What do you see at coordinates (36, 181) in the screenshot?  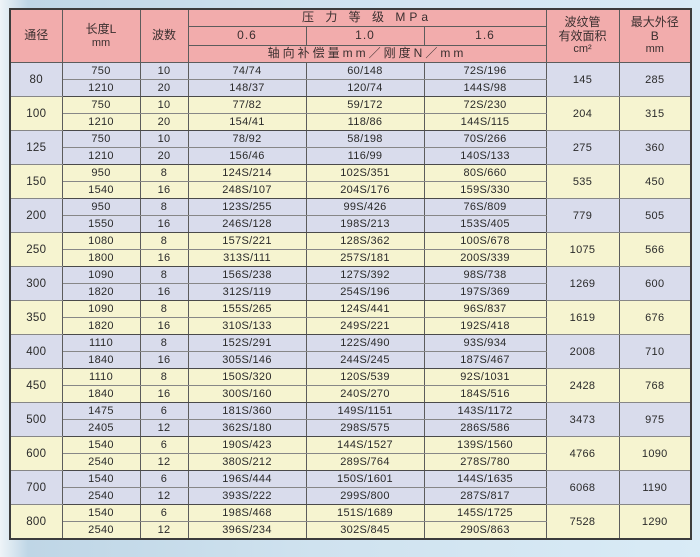 I see `diameter-cell: 150` at bounding box center [36, 181].